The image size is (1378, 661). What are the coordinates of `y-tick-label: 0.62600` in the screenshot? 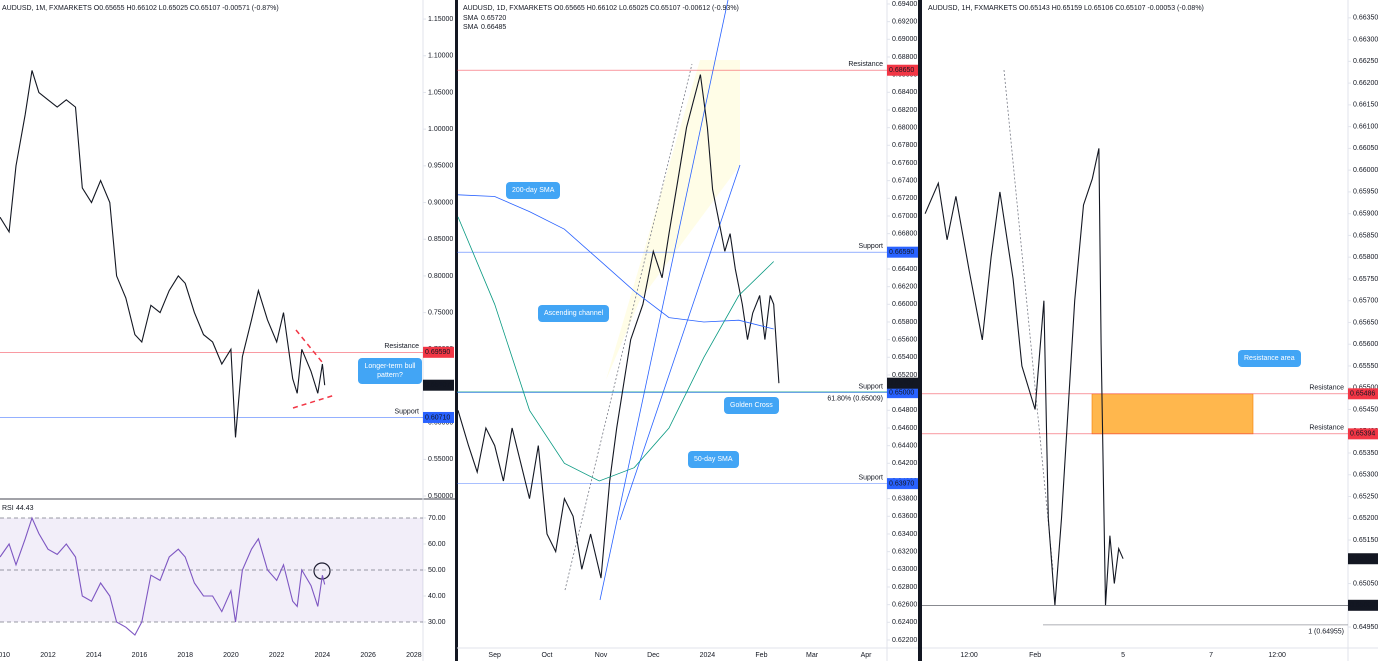 It's located at (904, 604).